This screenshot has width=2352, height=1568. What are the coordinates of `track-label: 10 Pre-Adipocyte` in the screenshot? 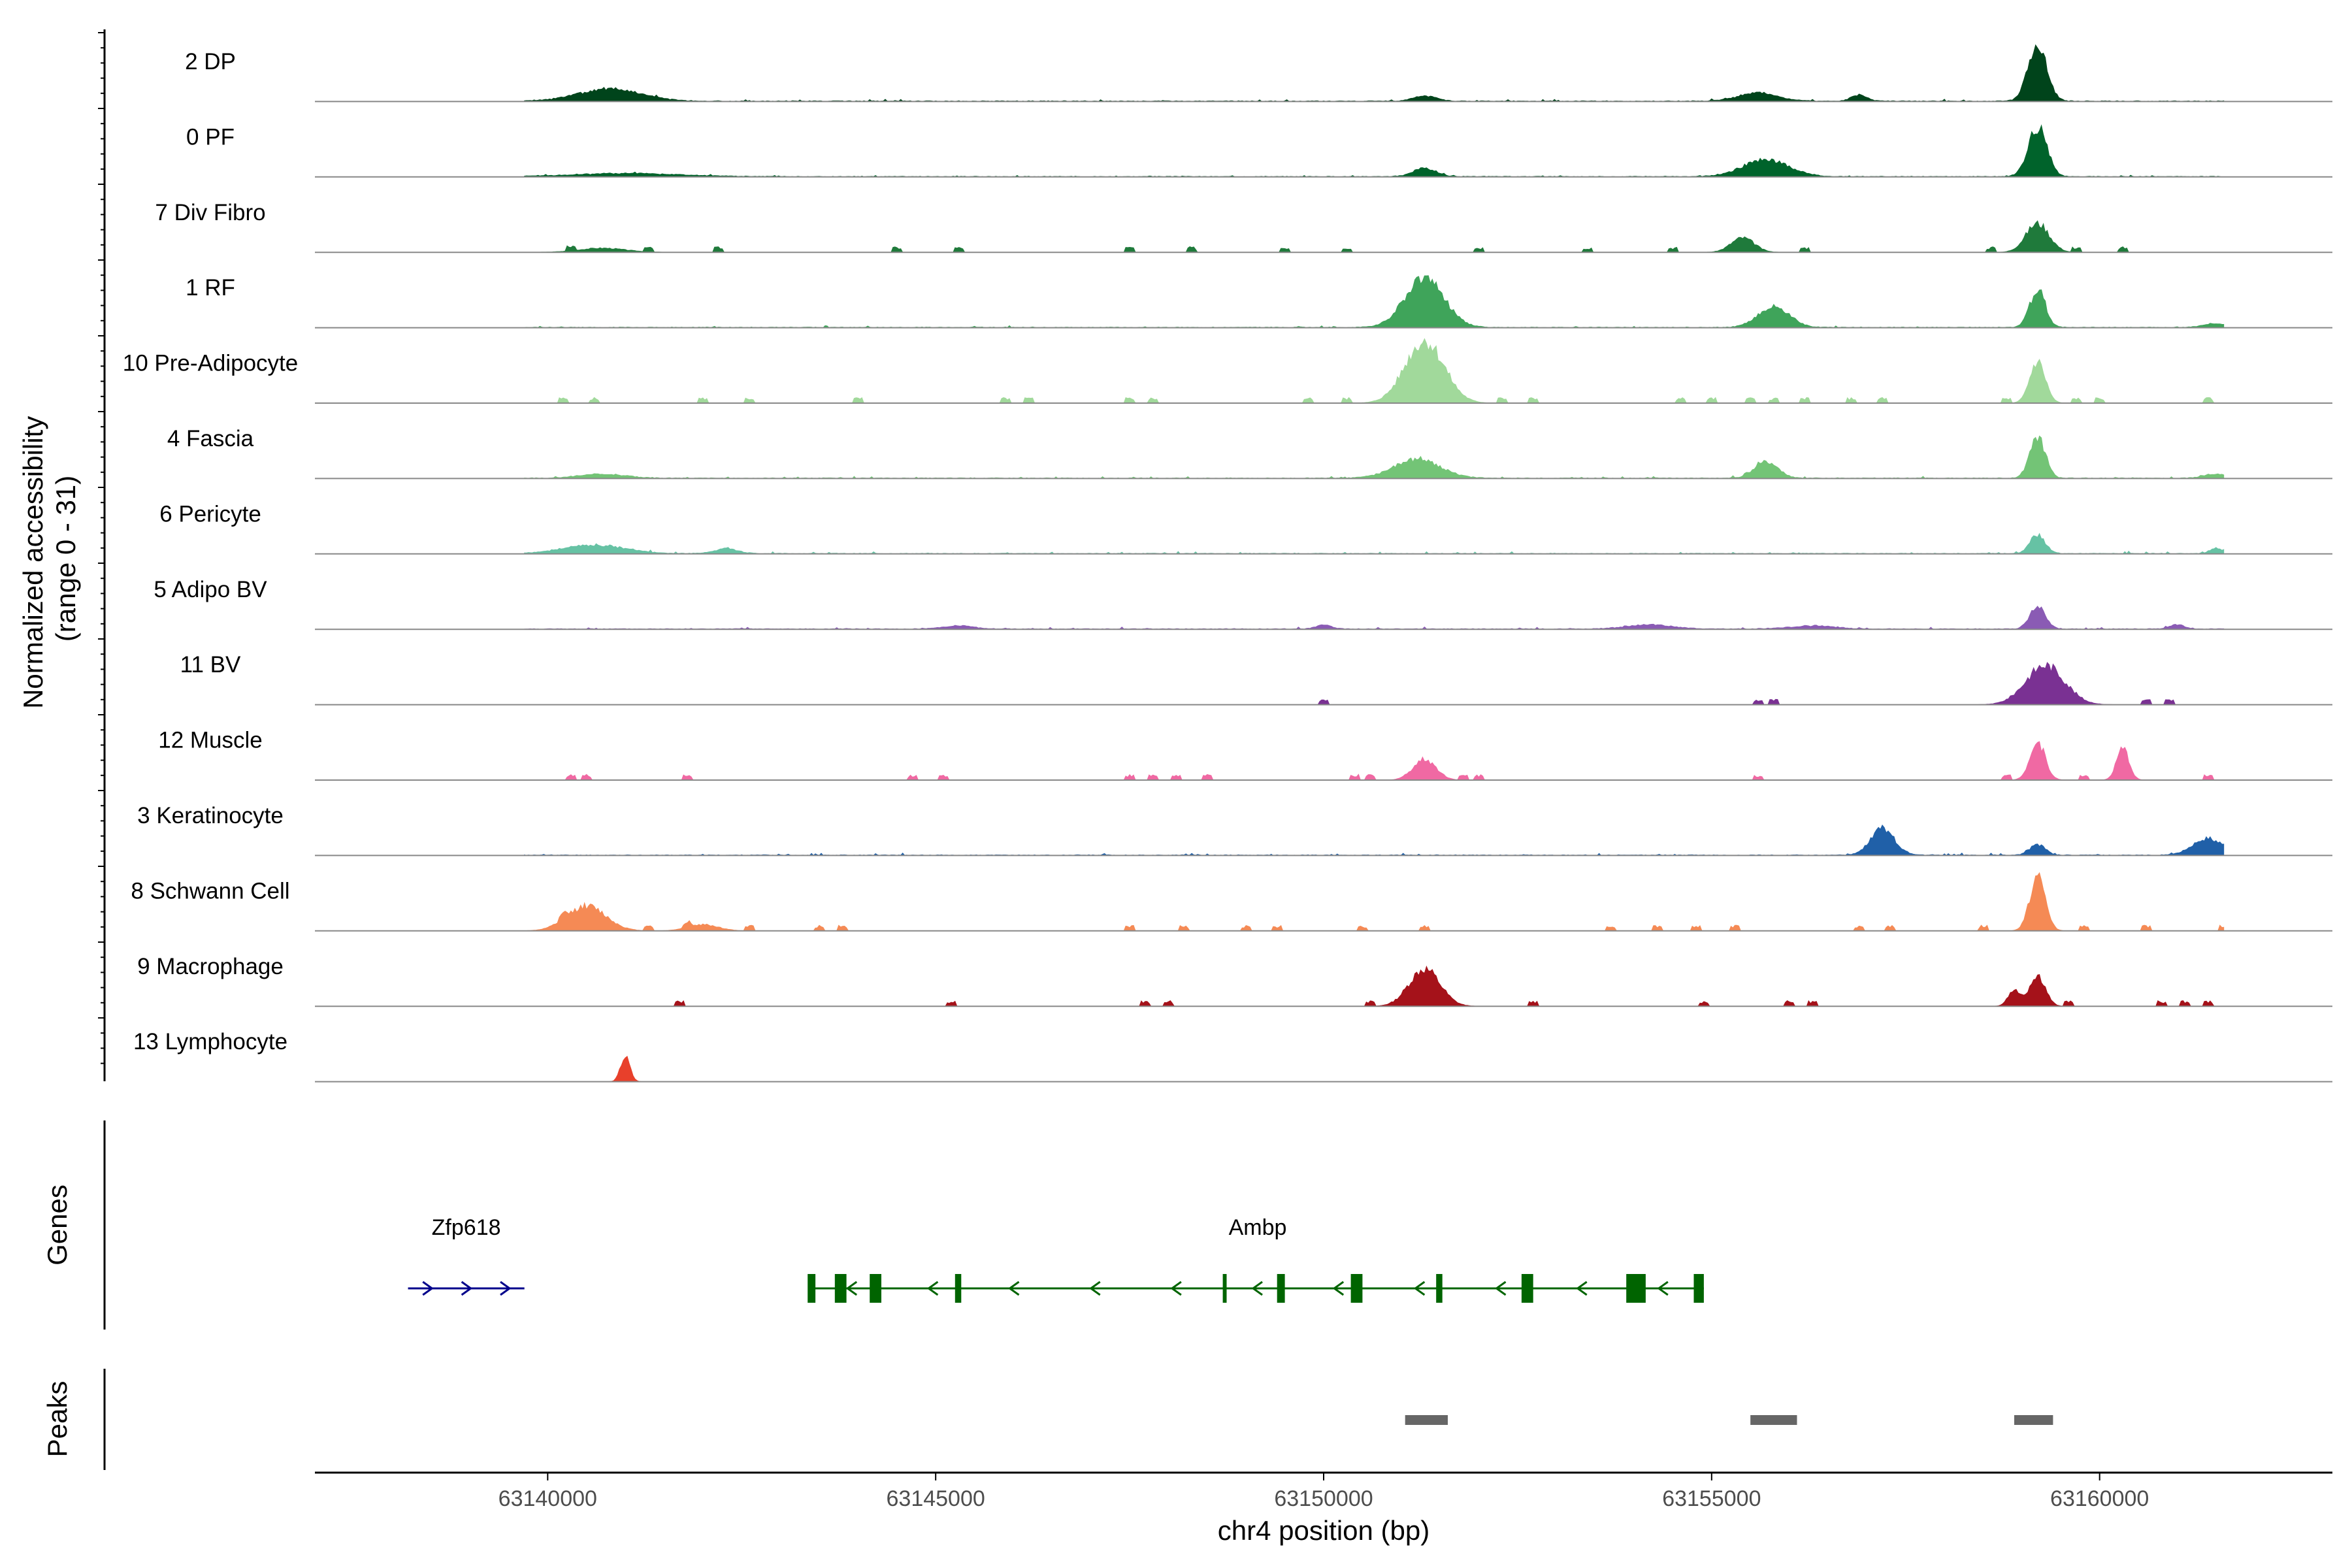 It's located at (210, 363).